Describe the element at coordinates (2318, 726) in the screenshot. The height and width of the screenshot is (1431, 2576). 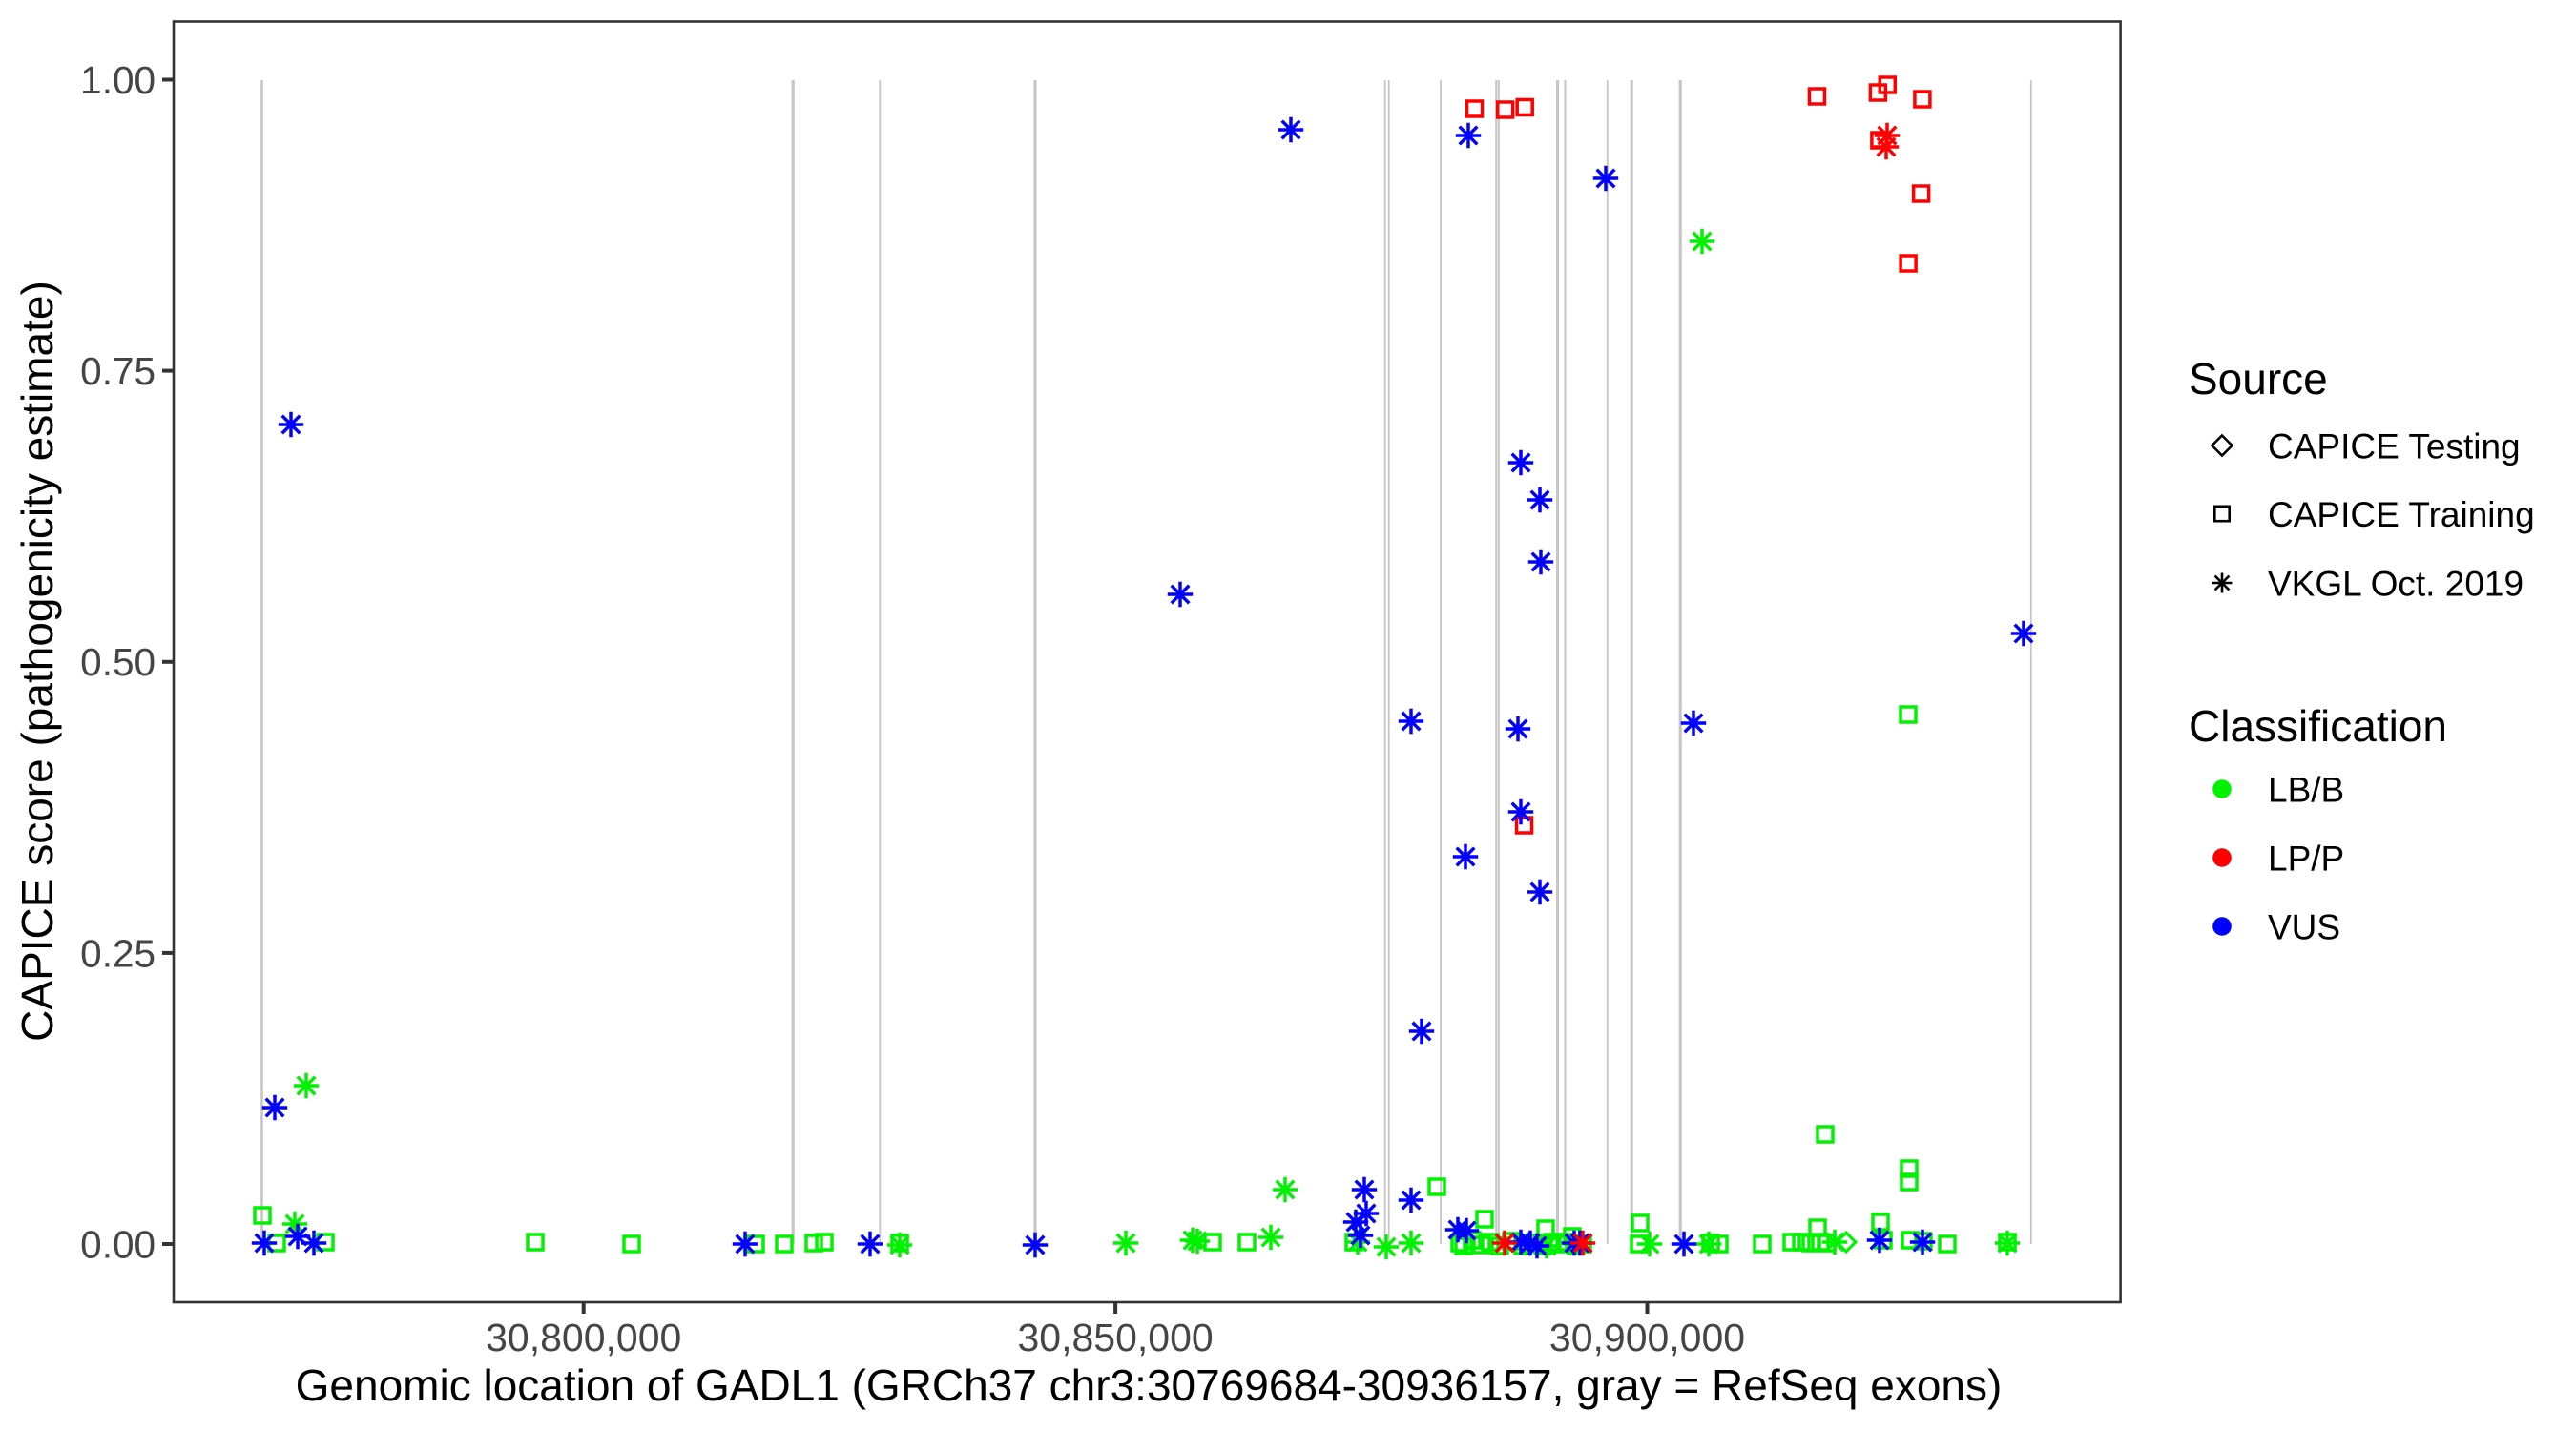
I see `svg-text: Classification` at that location.